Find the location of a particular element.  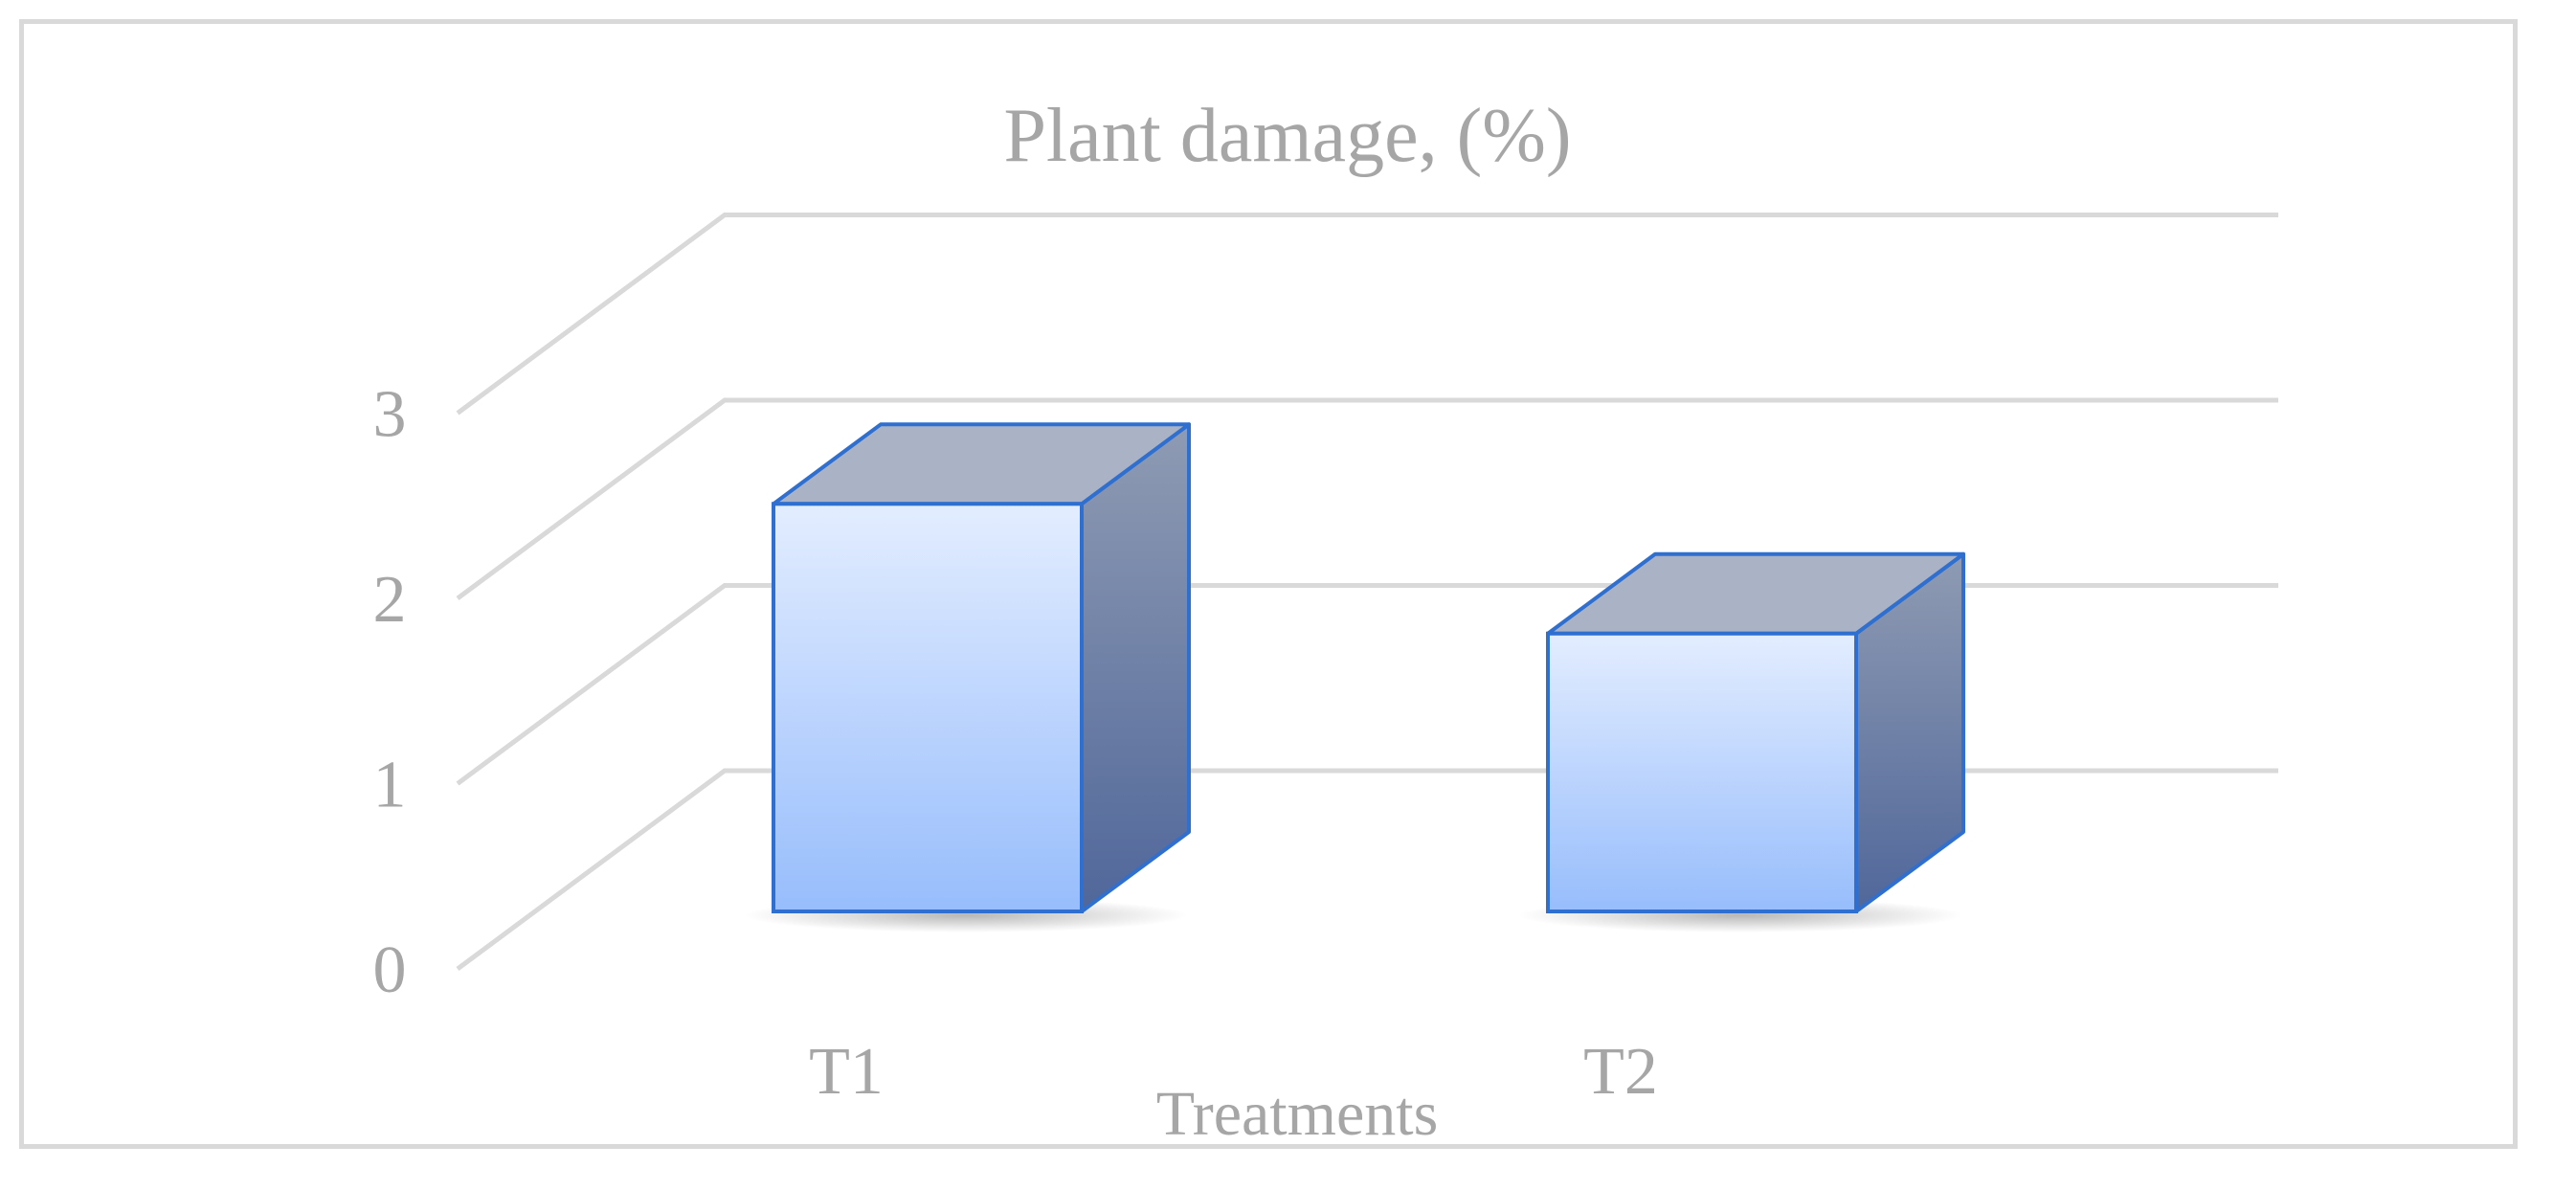

y-axis-ticks: 0 1 2 3 is located at coordinates (390, 693).